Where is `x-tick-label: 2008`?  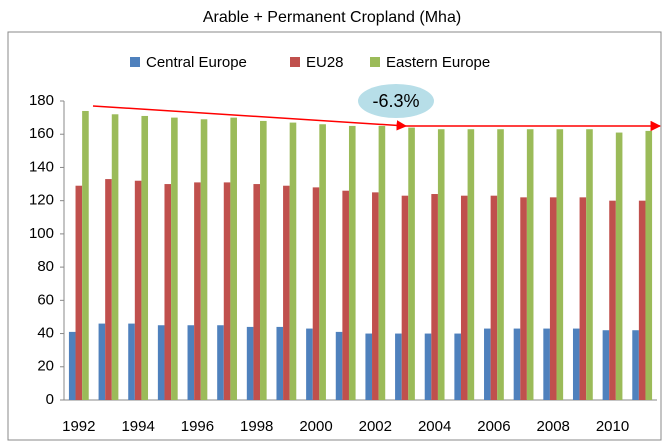
x-tick-label: 2008 is located at coordinates (553, 426).